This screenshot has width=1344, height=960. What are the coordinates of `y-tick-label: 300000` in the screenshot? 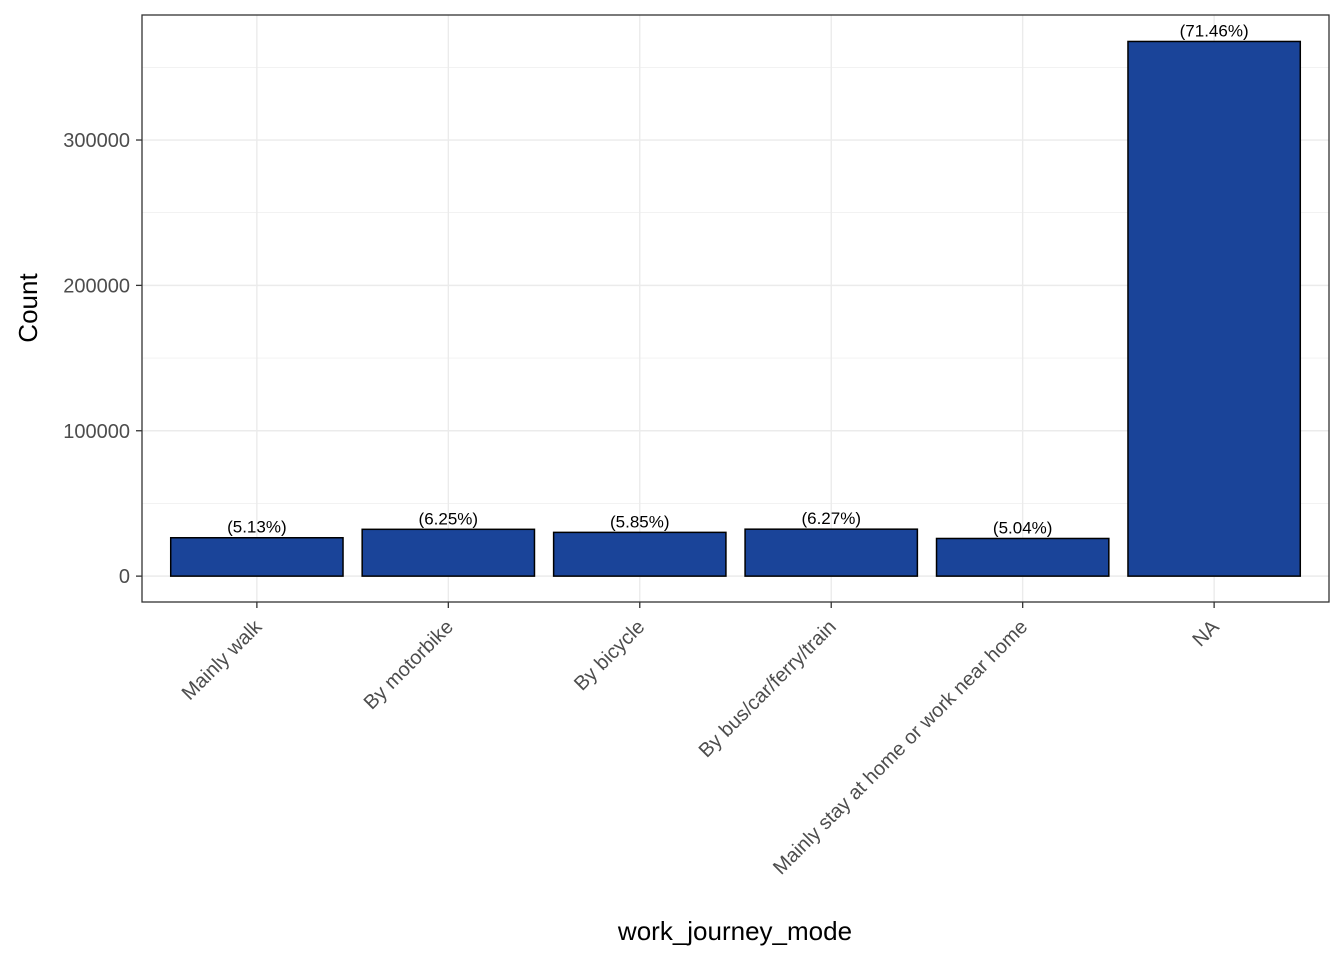 It's located at (96, 141).